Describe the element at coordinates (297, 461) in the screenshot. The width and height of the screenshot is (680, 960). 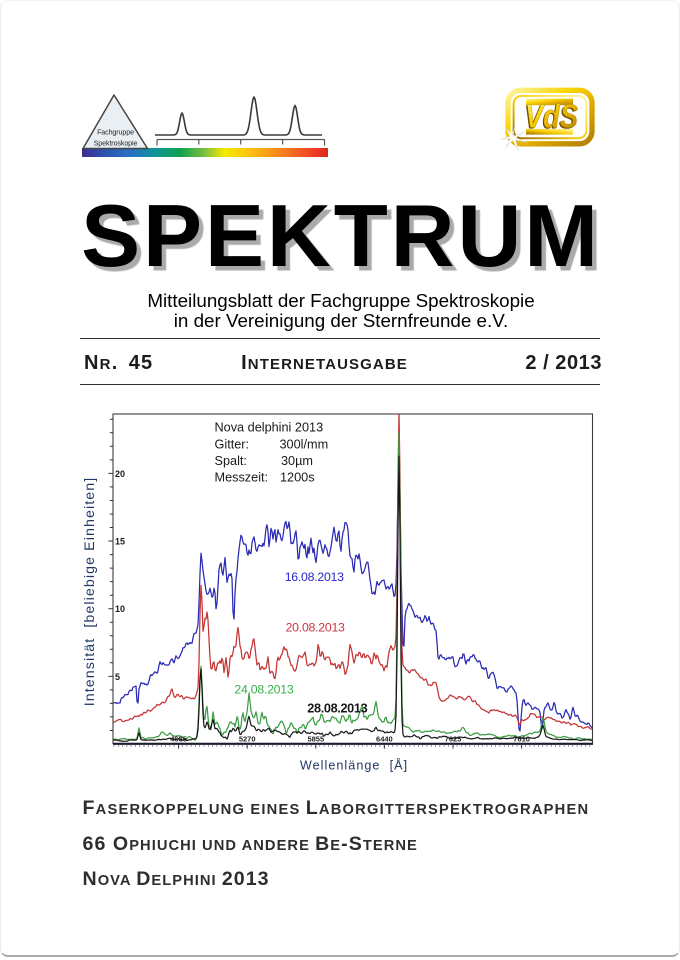
I see `svg-text: 30µm` at that location.